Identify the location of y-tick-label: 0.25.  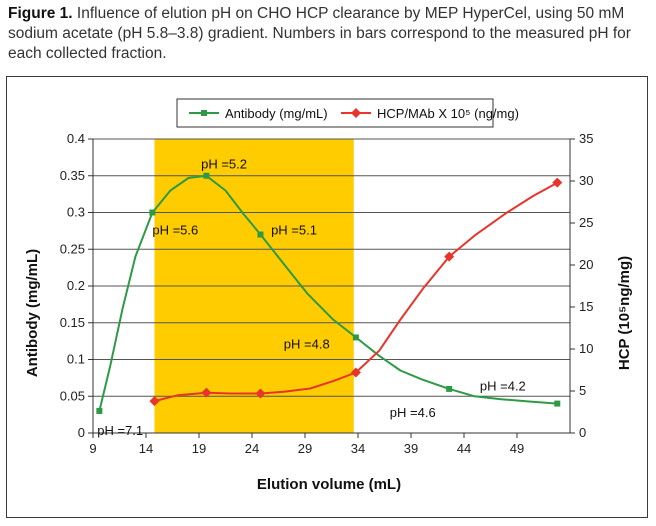
(72, 248).